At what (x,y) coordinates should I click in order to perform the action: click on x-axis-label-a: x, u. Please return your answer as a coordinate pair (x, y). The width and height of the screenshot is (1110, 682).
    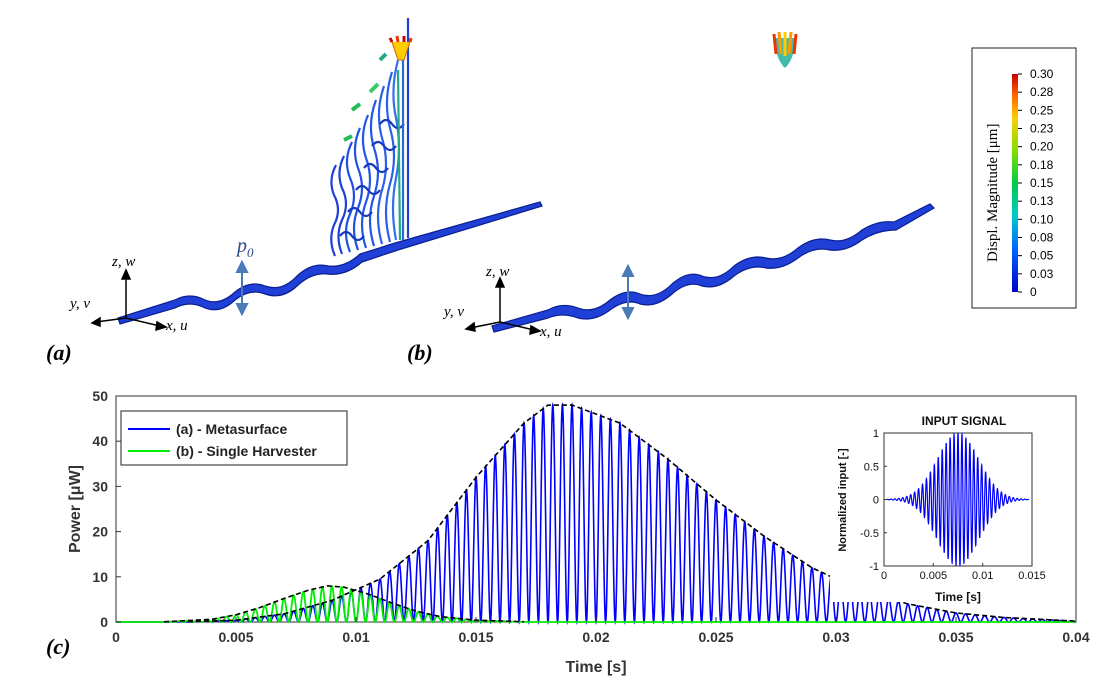
    Looking at the image, I should click on (176, 326).